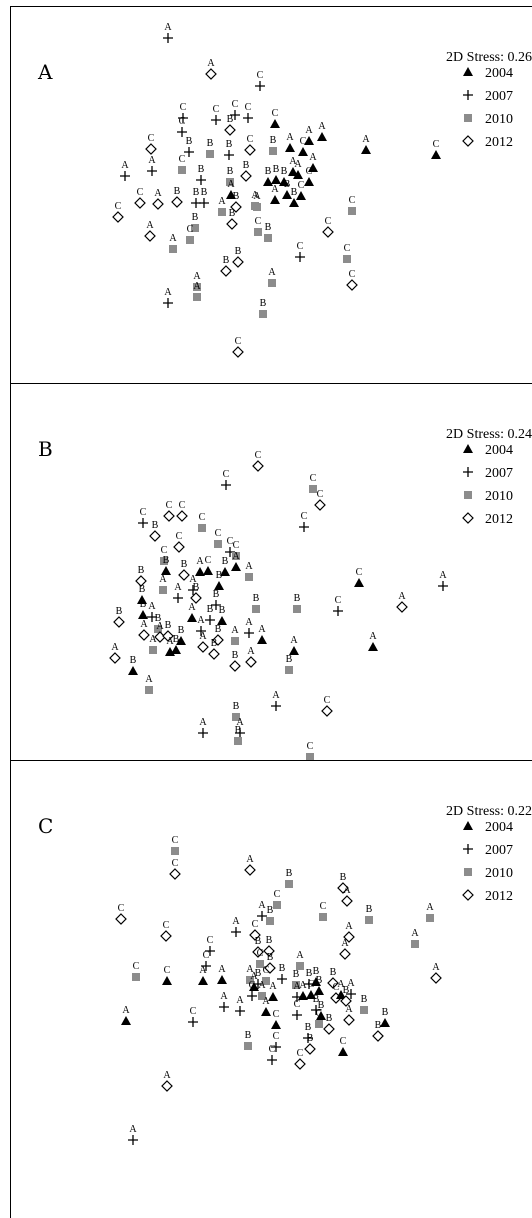 The width and height of the screenshot is (532, 1218). What do you see at coordinates (499, 496) in the screenshot?
I see `legend-label-2010: 2010` at bounding box center [499, 496].